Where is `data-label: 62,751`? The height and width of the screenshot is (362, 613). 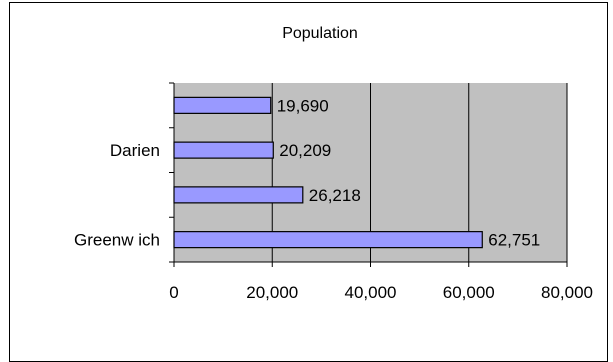
data-label: 62,751 is located at coordinates (514, 240).